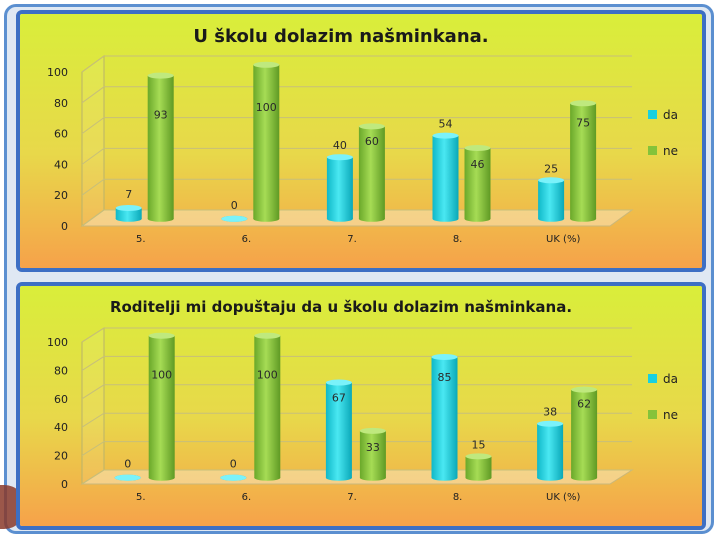 The image size is (720, 540). I want to click on y-tick-label: 100, so click(57, 342).